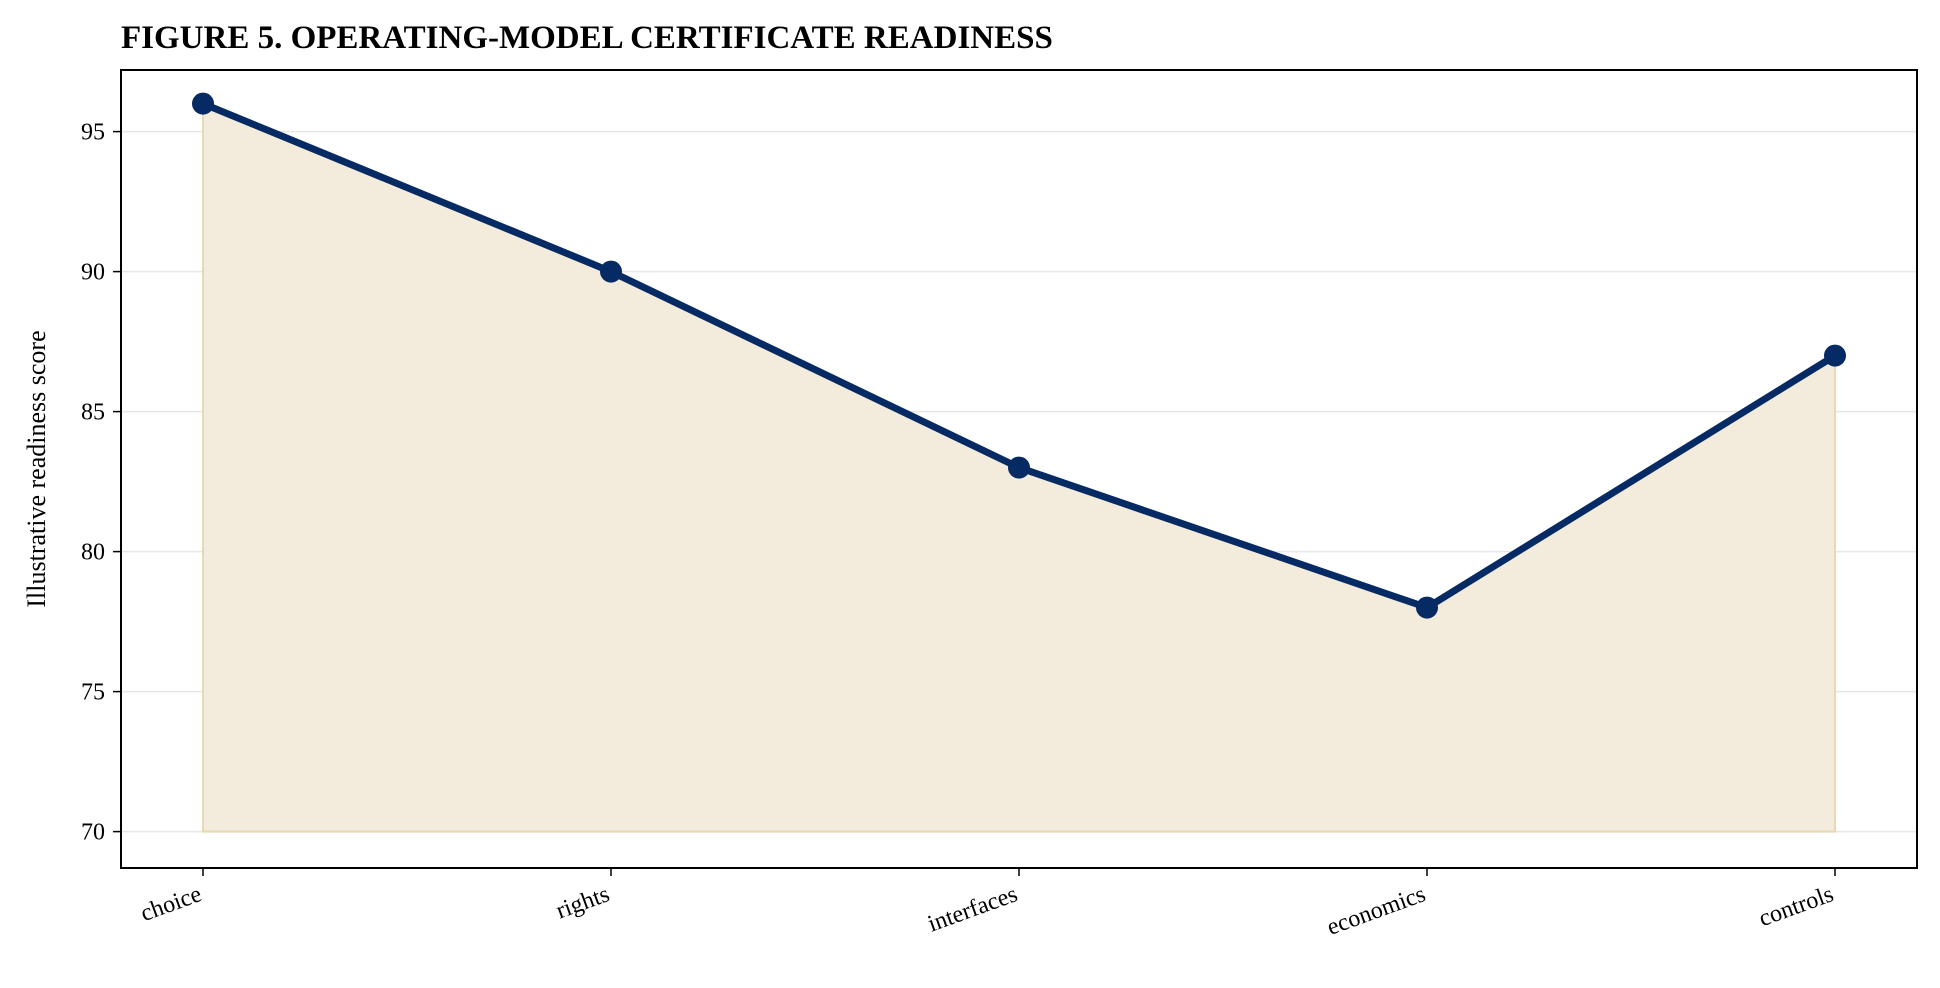 Image resolution: width=1940 pixels, height=988 pixels. I want to click on y-tick-label-4: 90, so click(93, 273).